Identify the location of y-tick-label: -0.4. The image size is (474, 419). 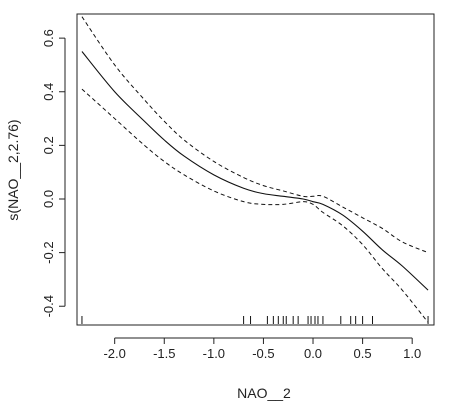
(48, 306).